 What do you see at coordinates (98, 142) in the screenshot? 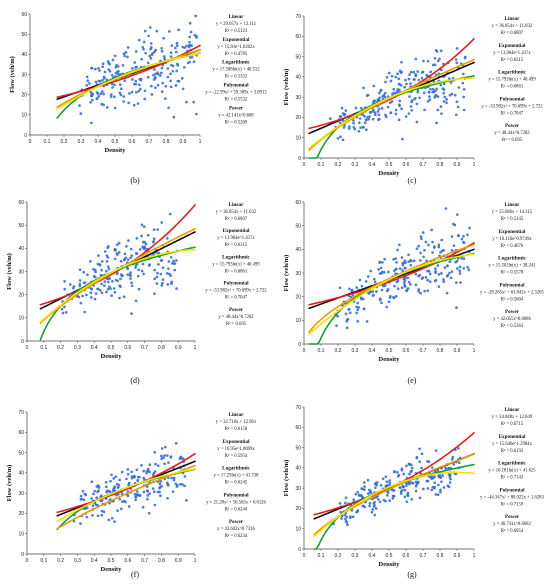
I see `x-tick-label: 0.4` at bounding box center [98, 142].